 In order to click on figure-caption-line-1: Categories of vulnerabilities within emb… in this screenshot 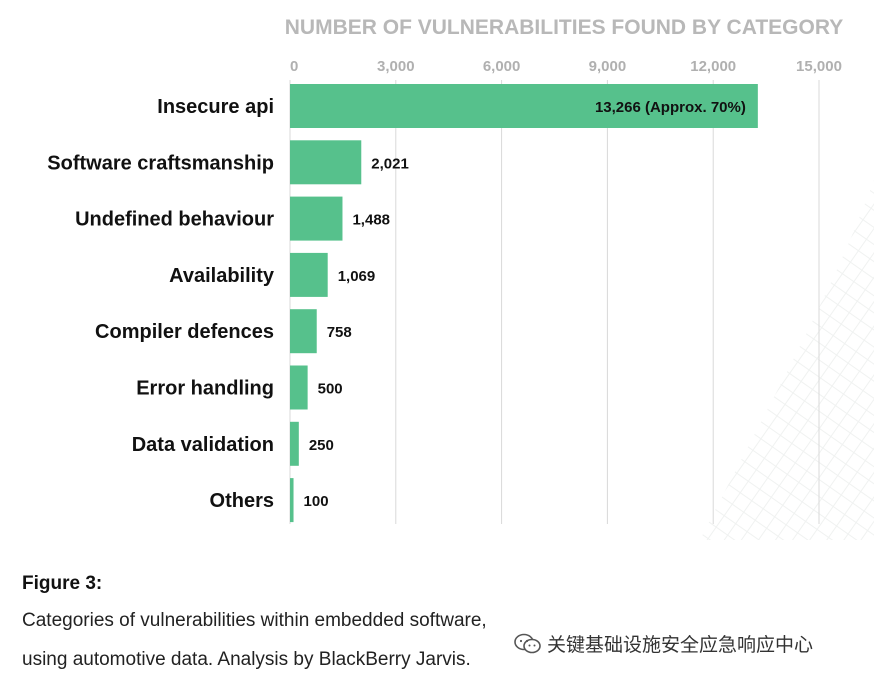, I will do `click(254, 620)`.